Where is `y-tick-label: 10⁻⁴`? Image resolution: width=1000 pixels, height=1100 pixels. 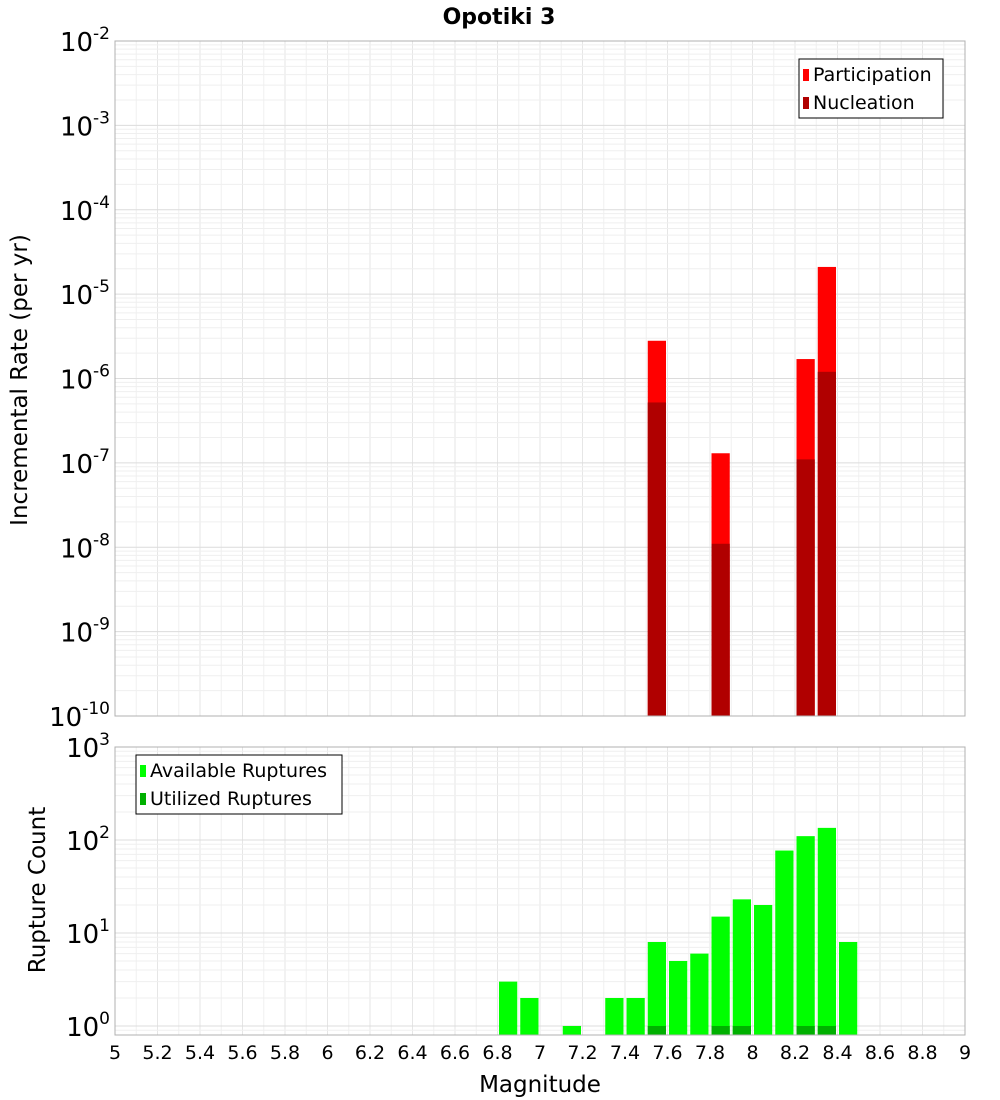 y-tick-label: 10⁻⁴ is located at coordinates (85, 210).